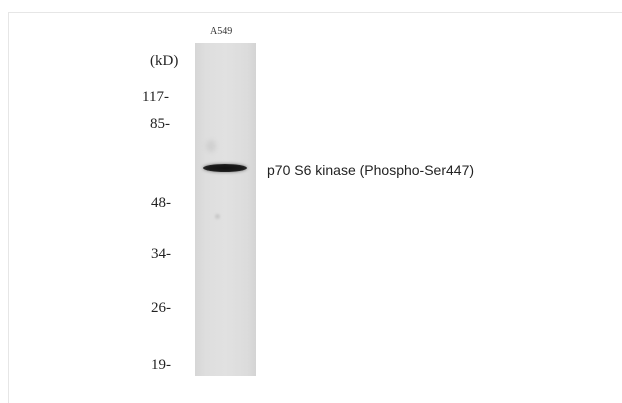  What do you see at coordinates (225, 209) in the screenshot?
I see `blot-lane` at bounding box center [225, 209].